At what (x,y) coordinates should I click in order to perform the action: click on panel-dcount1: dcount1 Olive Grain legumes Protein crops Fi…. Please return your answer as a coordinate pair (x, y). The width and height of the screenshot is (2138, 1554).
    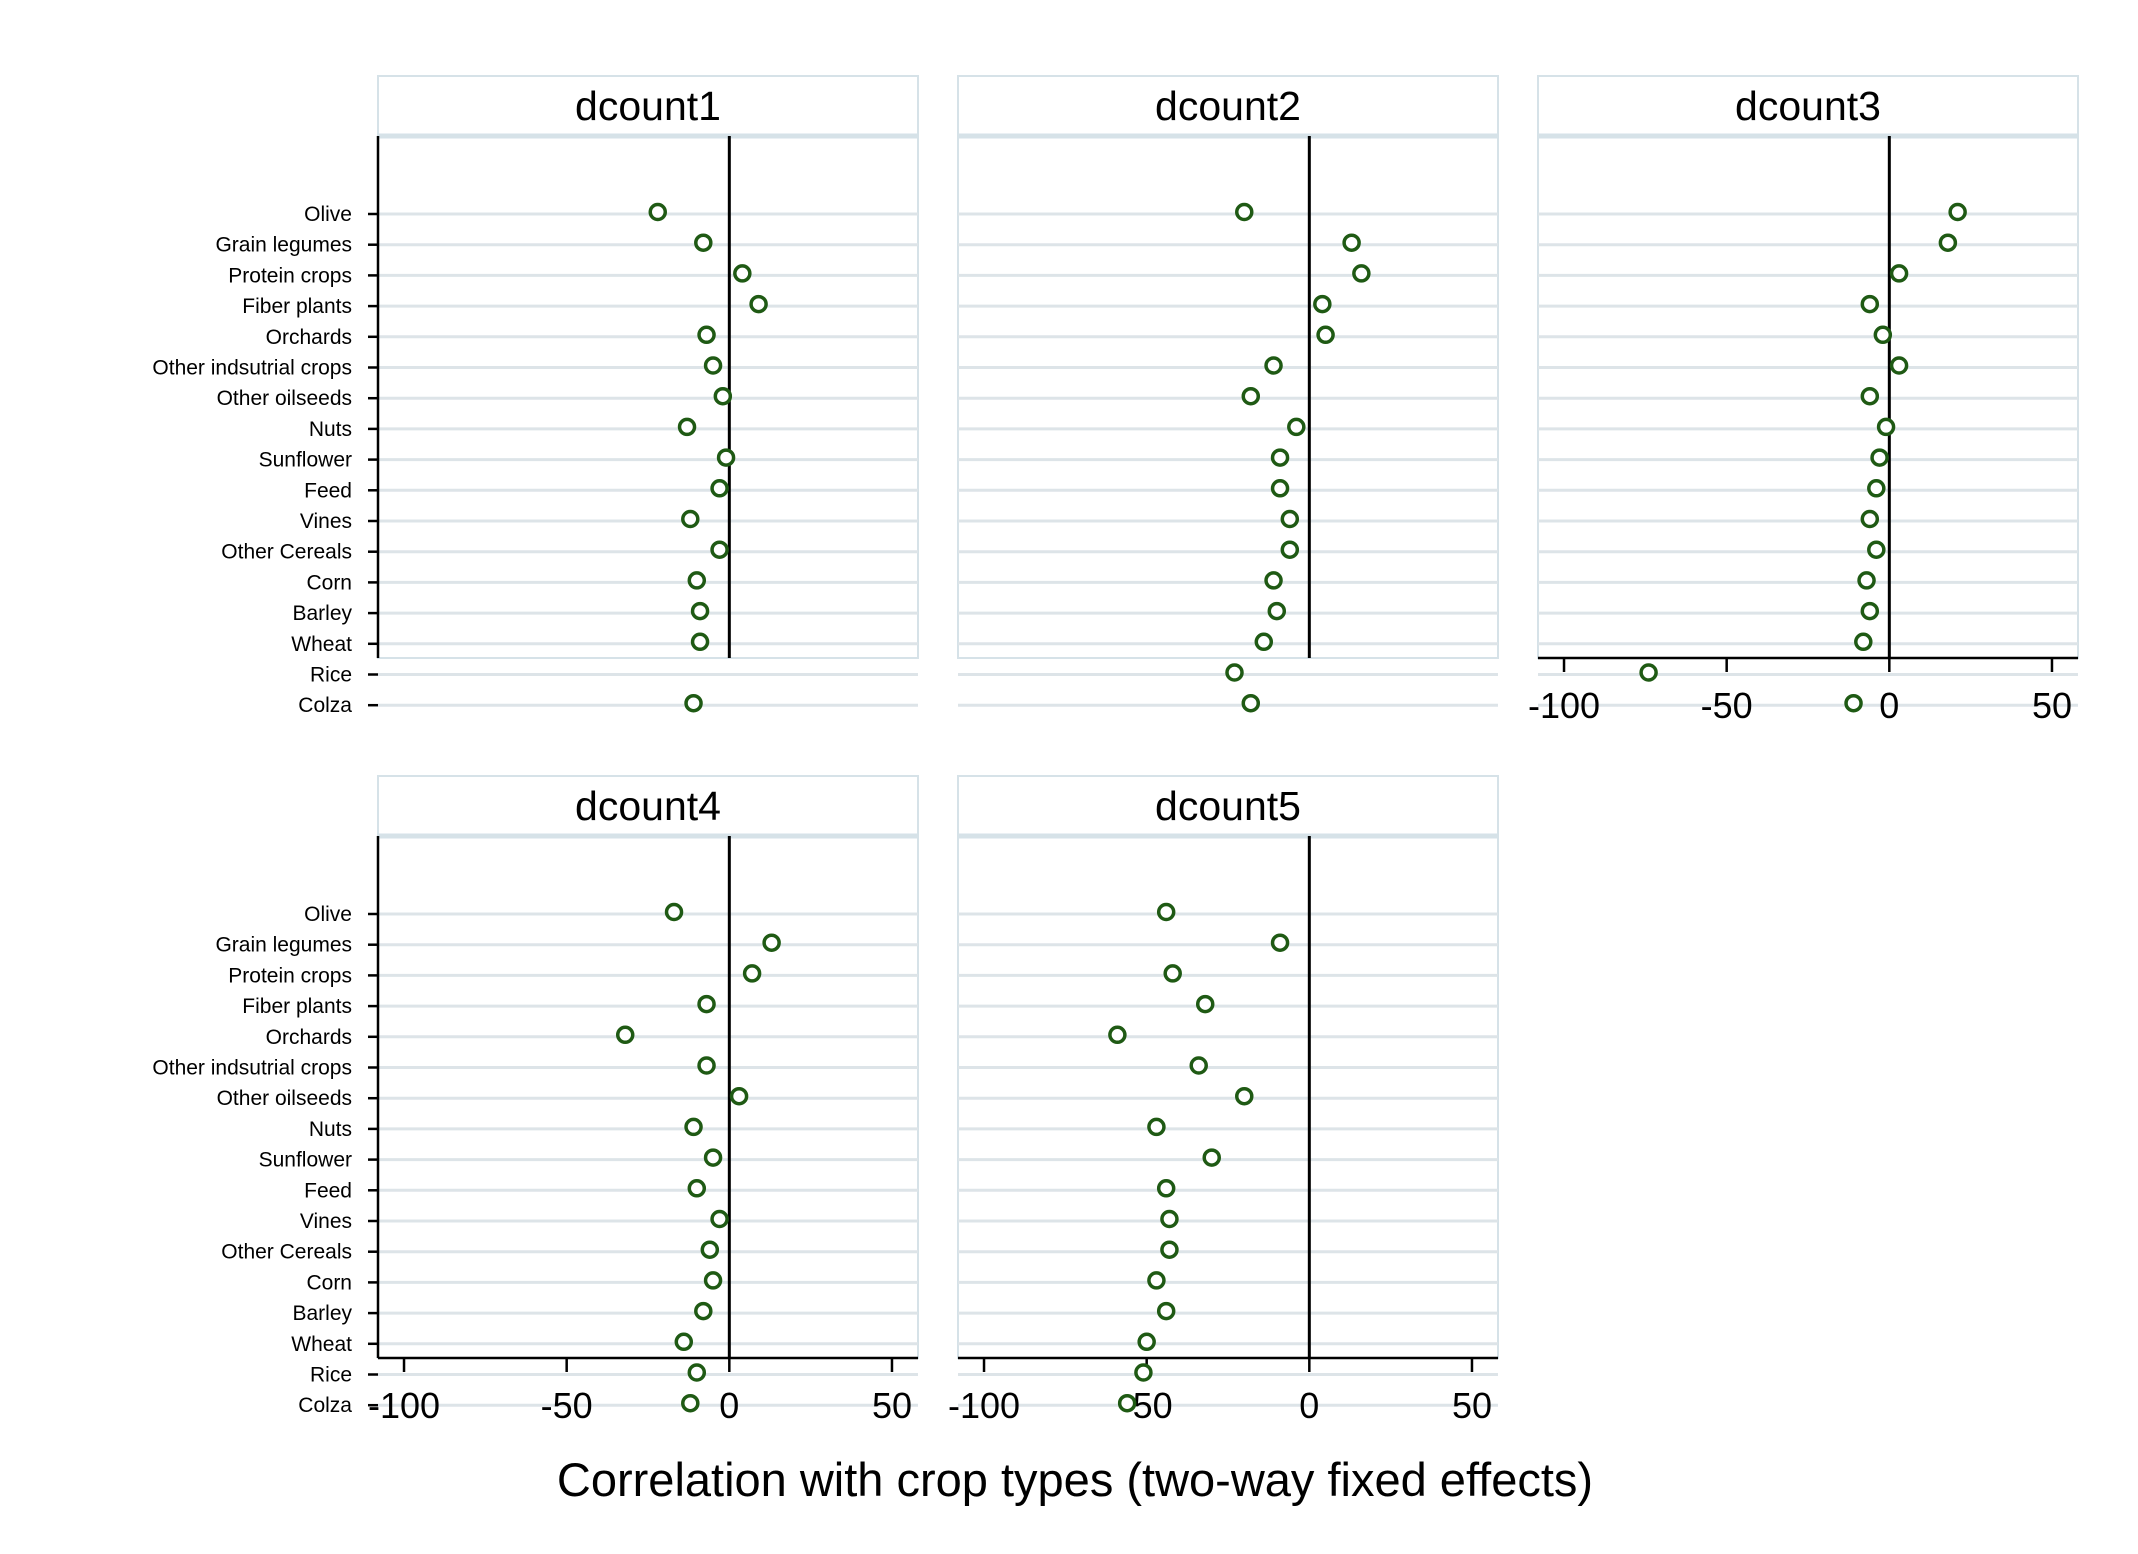
    Looking at the image, I should click on (535, 396).